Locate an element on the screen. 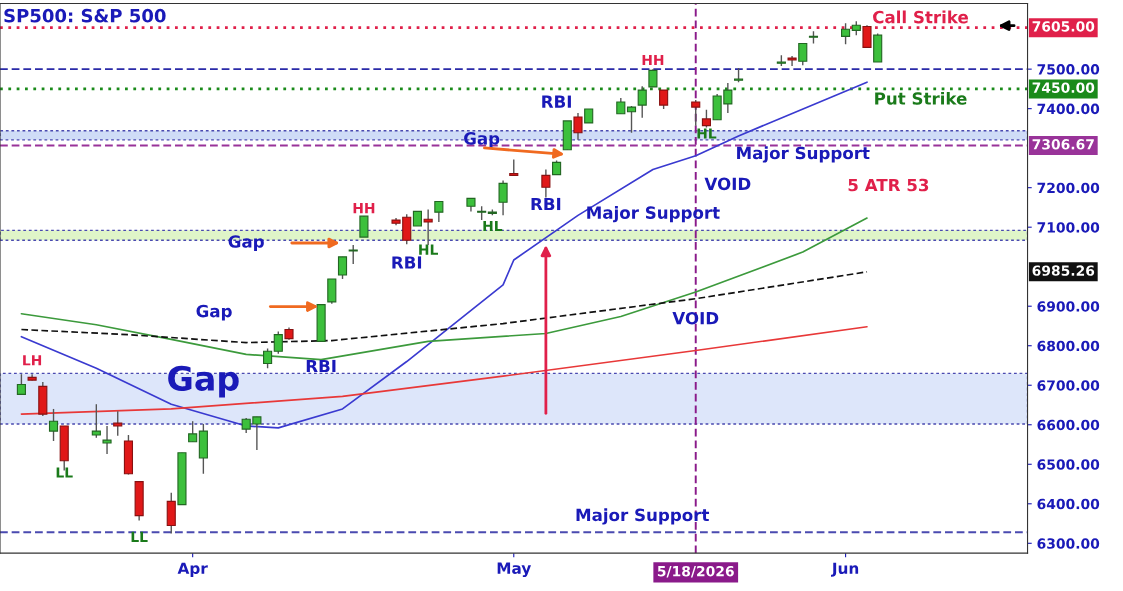  y-tick-label: 6800.00 is located at coordinates (1068, 346).